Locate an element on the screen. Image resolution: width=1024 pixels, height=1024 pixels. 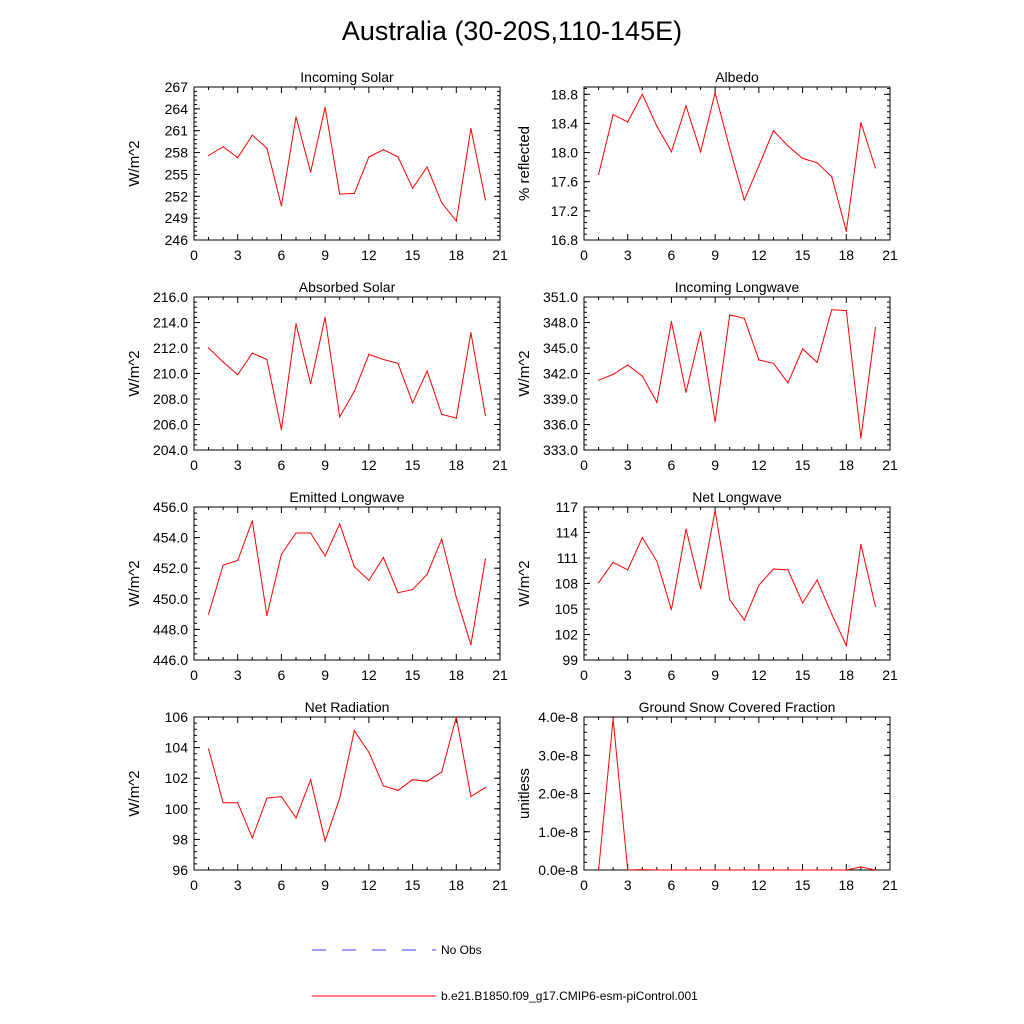
panel-title: Incoming Solar is located at coordinates (347, 77).